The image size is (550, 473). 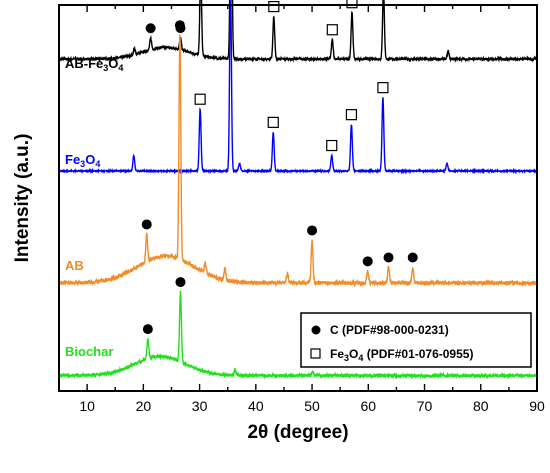 I want to click on legend-box, so click(x=416, y=340).